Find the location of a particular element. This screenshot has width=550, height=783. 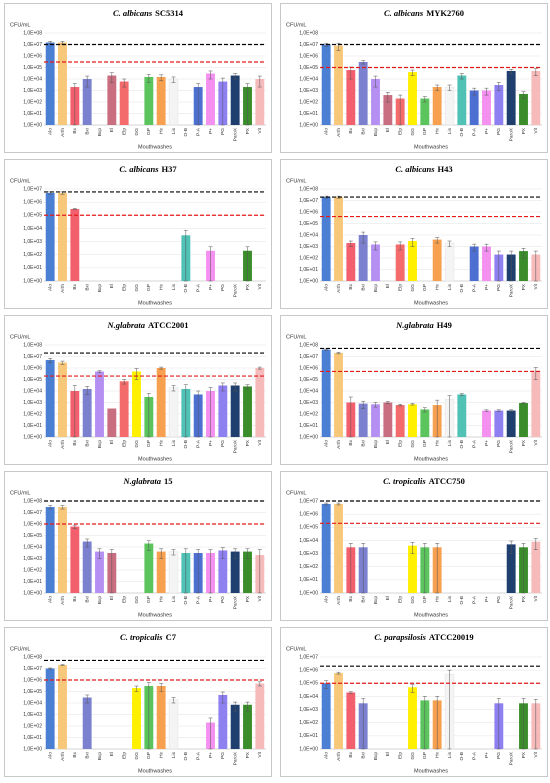

x-tick-label: GG is located at coordinates (413, 600).